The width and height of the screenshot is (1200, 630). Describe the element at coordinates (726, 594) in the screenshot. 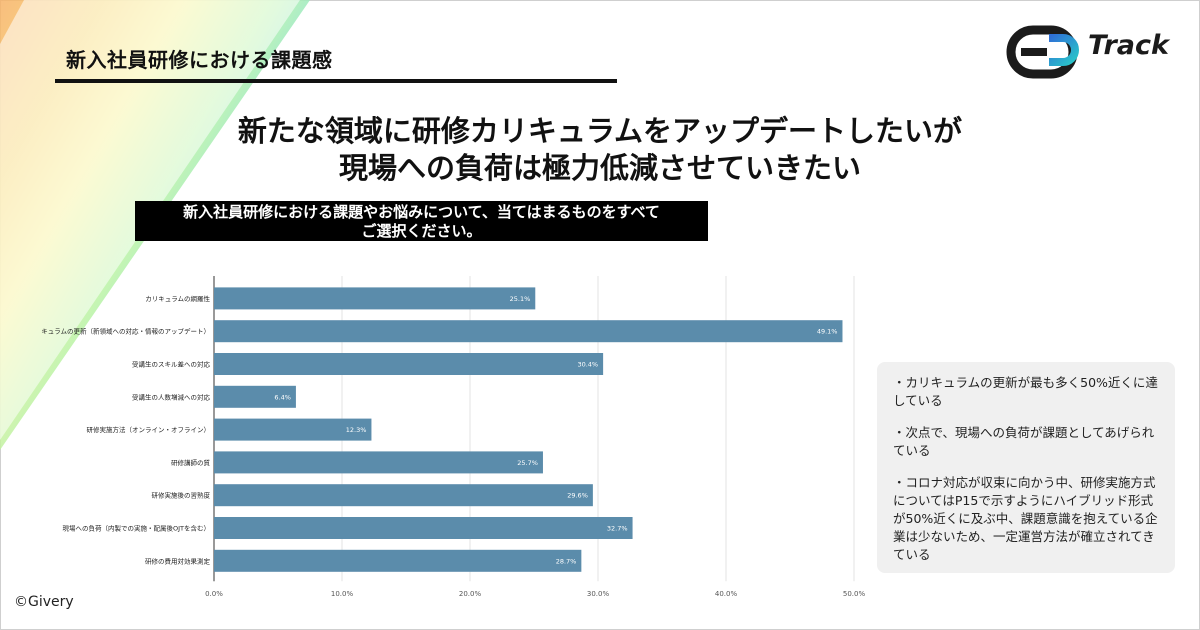

I see `x-tick-label: 40.0%` at that location.